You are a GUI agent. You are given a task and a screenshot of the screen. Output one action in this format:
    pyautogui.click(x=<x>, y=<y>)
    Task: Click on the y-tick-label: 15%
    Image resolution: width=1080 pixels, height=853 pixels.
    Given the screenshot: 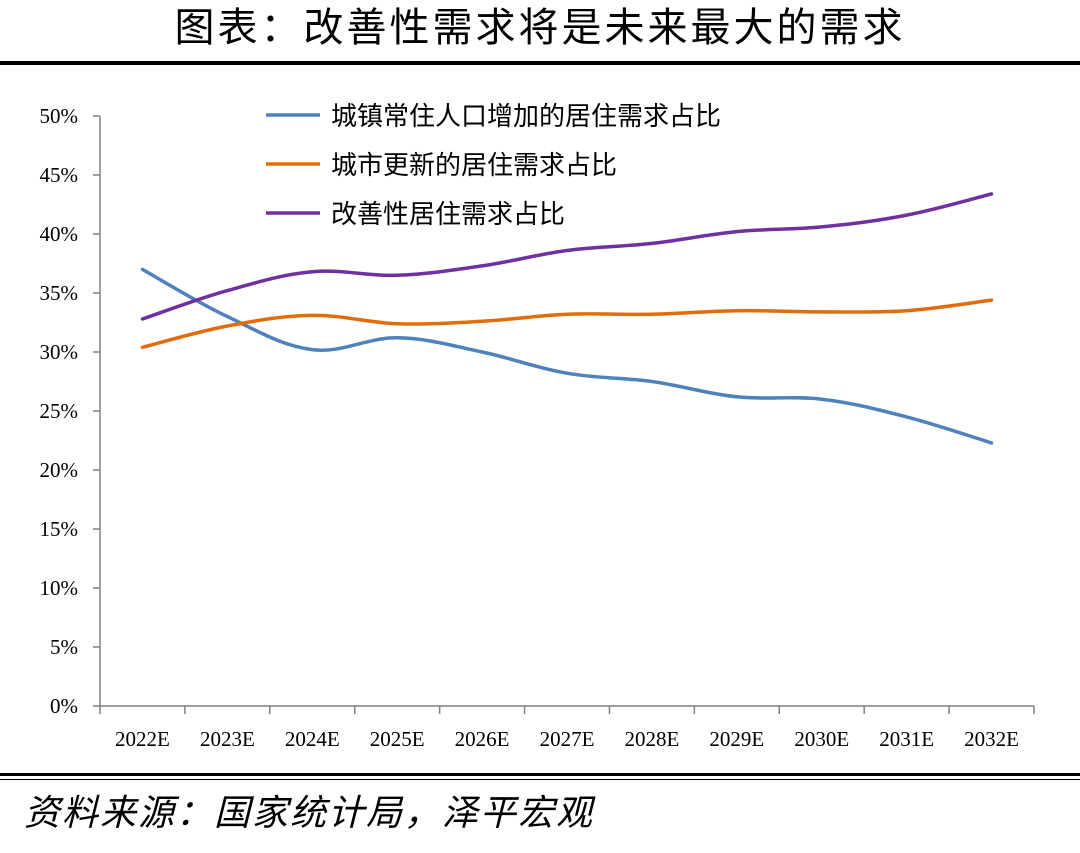 What is the action you would take?
    pyautogui.click(x=59, y=529)
    